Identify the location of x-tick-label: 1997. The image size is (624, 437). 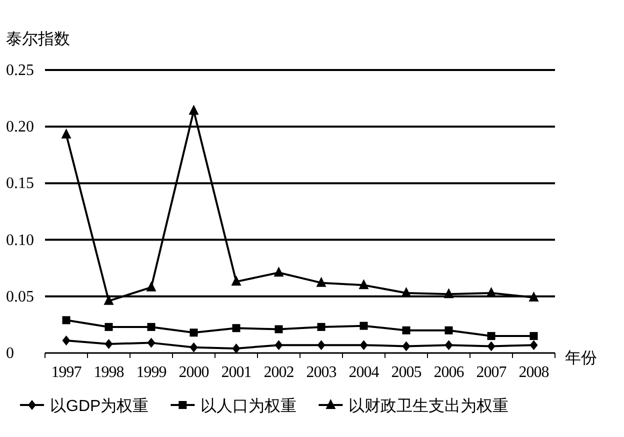
(66, 372).